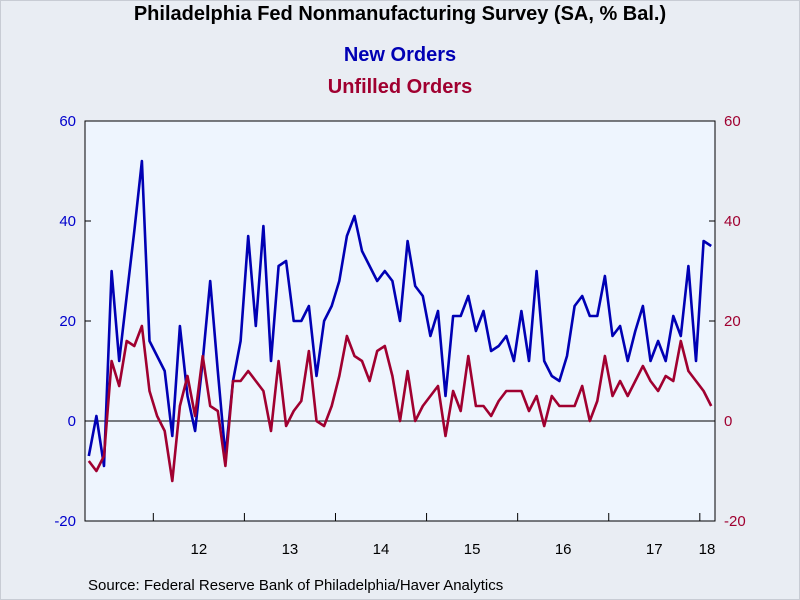 The height and width of the screenshot is (600, 800). Describe the element at coordinates (732, 121) in the screenshot. I see `y-right-tick-label: 60` at that location.